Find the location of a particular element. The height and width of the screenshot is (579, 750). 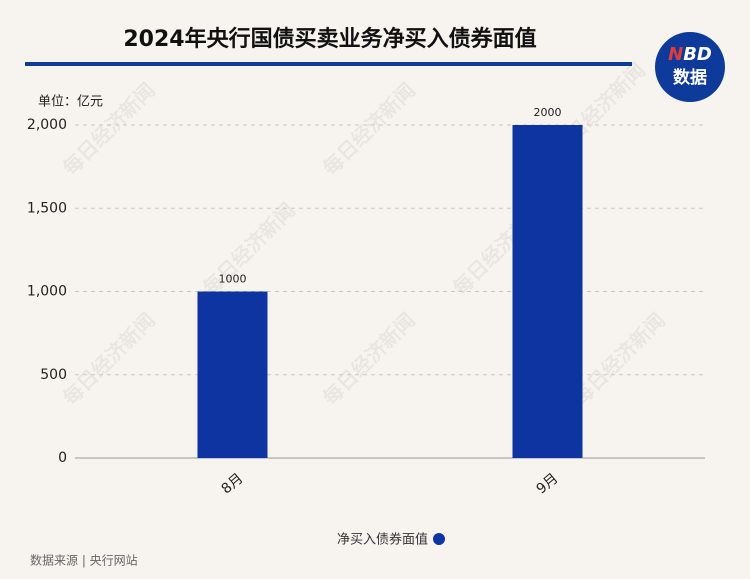

y-tick-label: 1,000 is located at coordinates (47, 292).